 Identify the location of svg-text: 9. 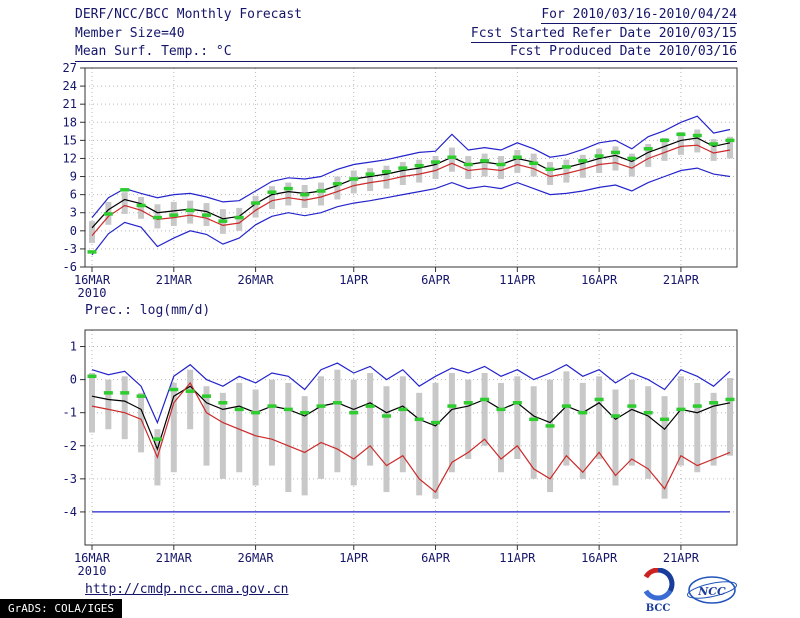
(73, 177).